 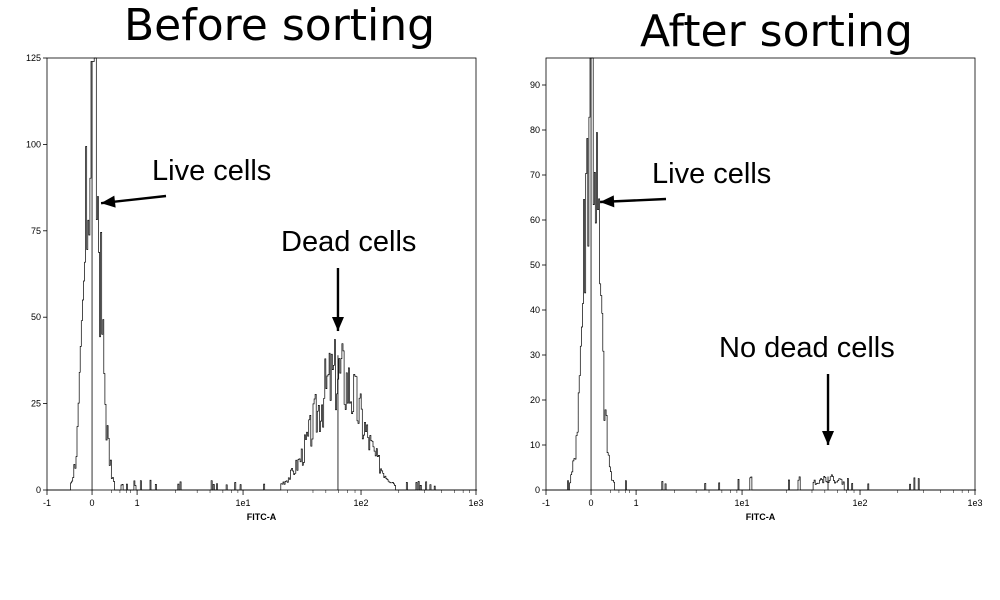 I want to click on y-tick-label: 40, so click(x=535, y=310).